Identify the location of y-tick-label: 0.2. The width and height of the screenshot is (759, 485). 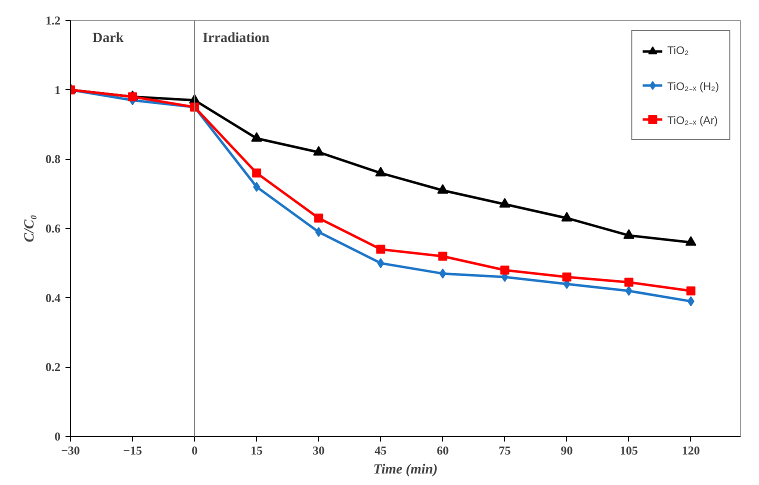
(53, 367).